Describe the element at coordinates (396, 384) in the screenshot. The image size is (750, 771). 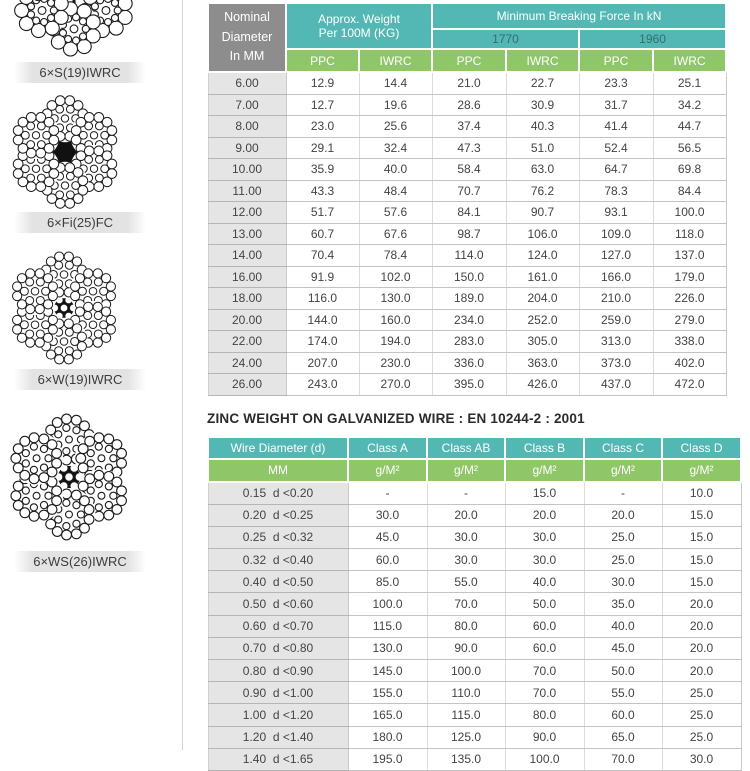
I see `value-cell: 270.0` at that location.